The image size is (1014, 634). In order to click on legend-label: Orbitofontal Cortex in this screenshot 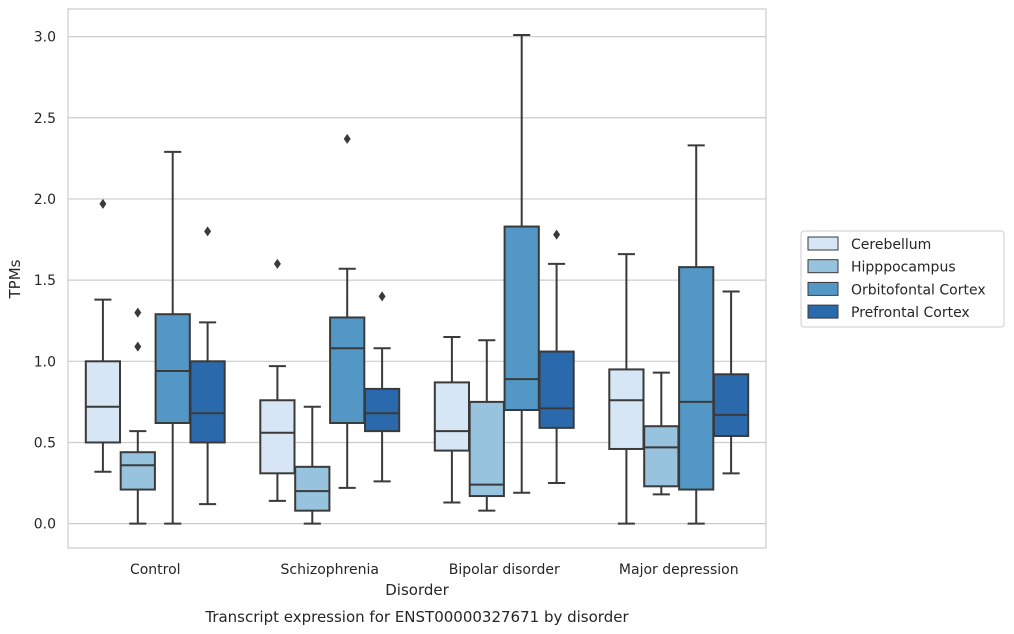, I will do `click(918, 290)`.